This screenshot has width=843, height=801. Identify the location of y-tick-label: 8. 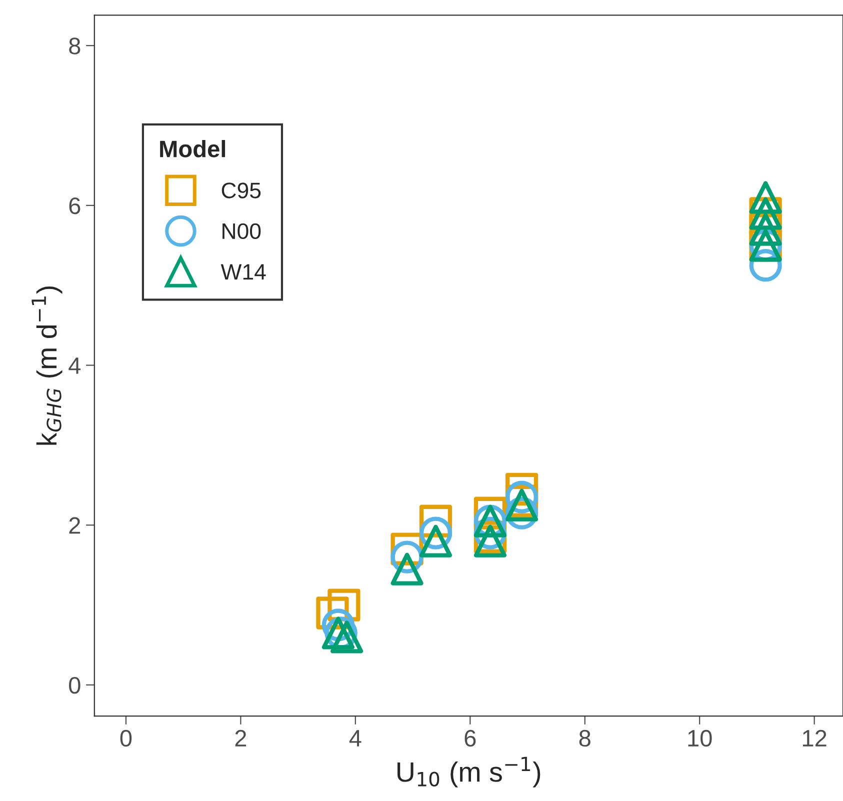
(74, 46).